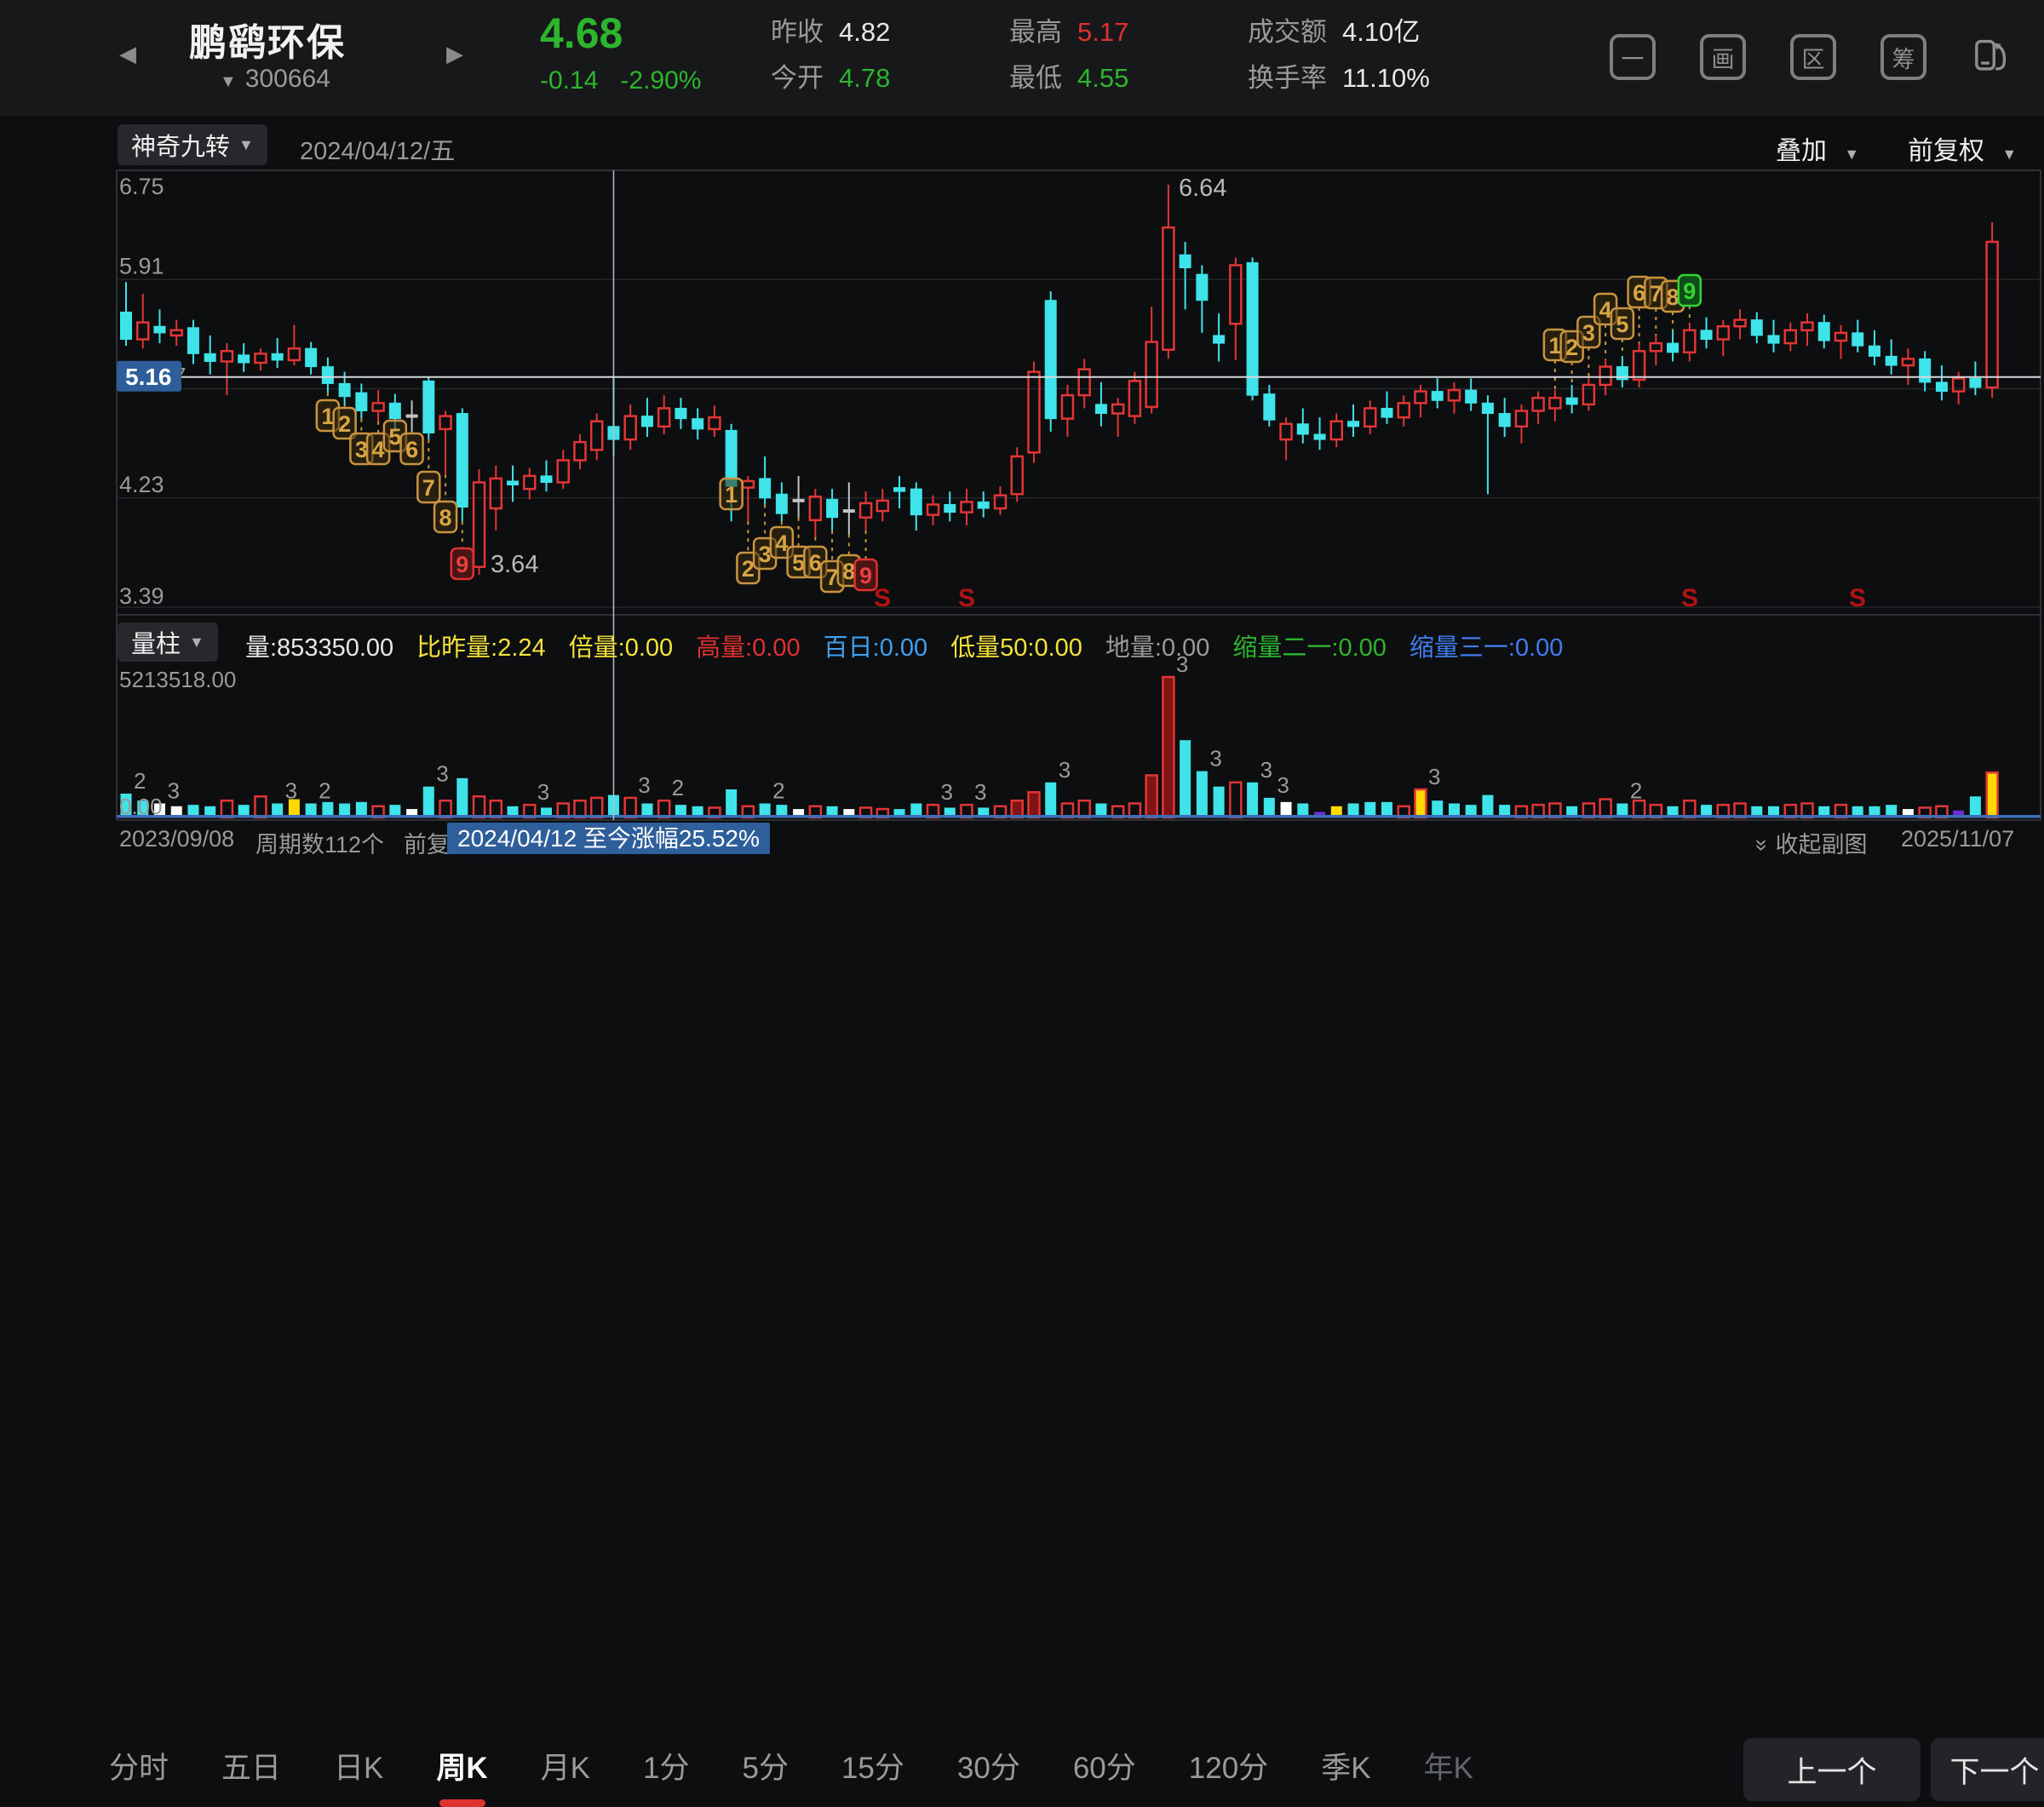 Image resolution: width=2044 pixels, height=1807 pixels. I want to click on price-change: -0.14 -2.90%, so click(631, 81).